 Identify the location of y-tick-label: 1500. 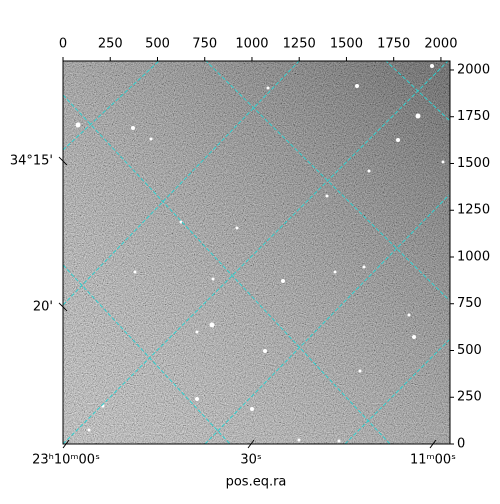
(473, 163).